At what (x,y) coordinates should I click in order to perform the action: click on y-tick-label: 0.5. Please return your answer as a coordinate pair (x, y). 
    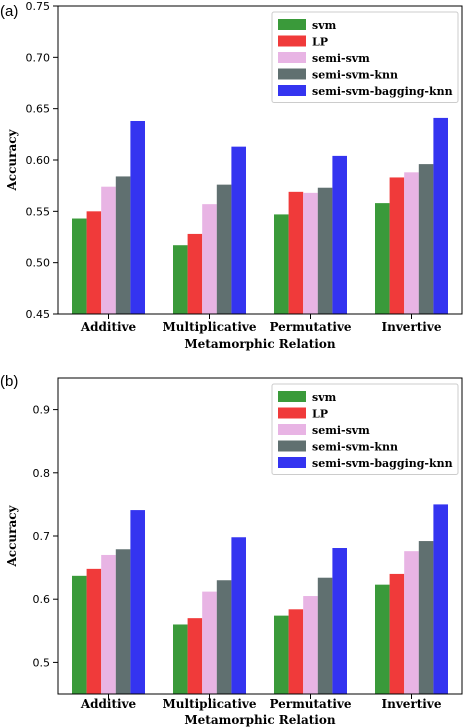
    Looking at the image, I should click on (42, 662).